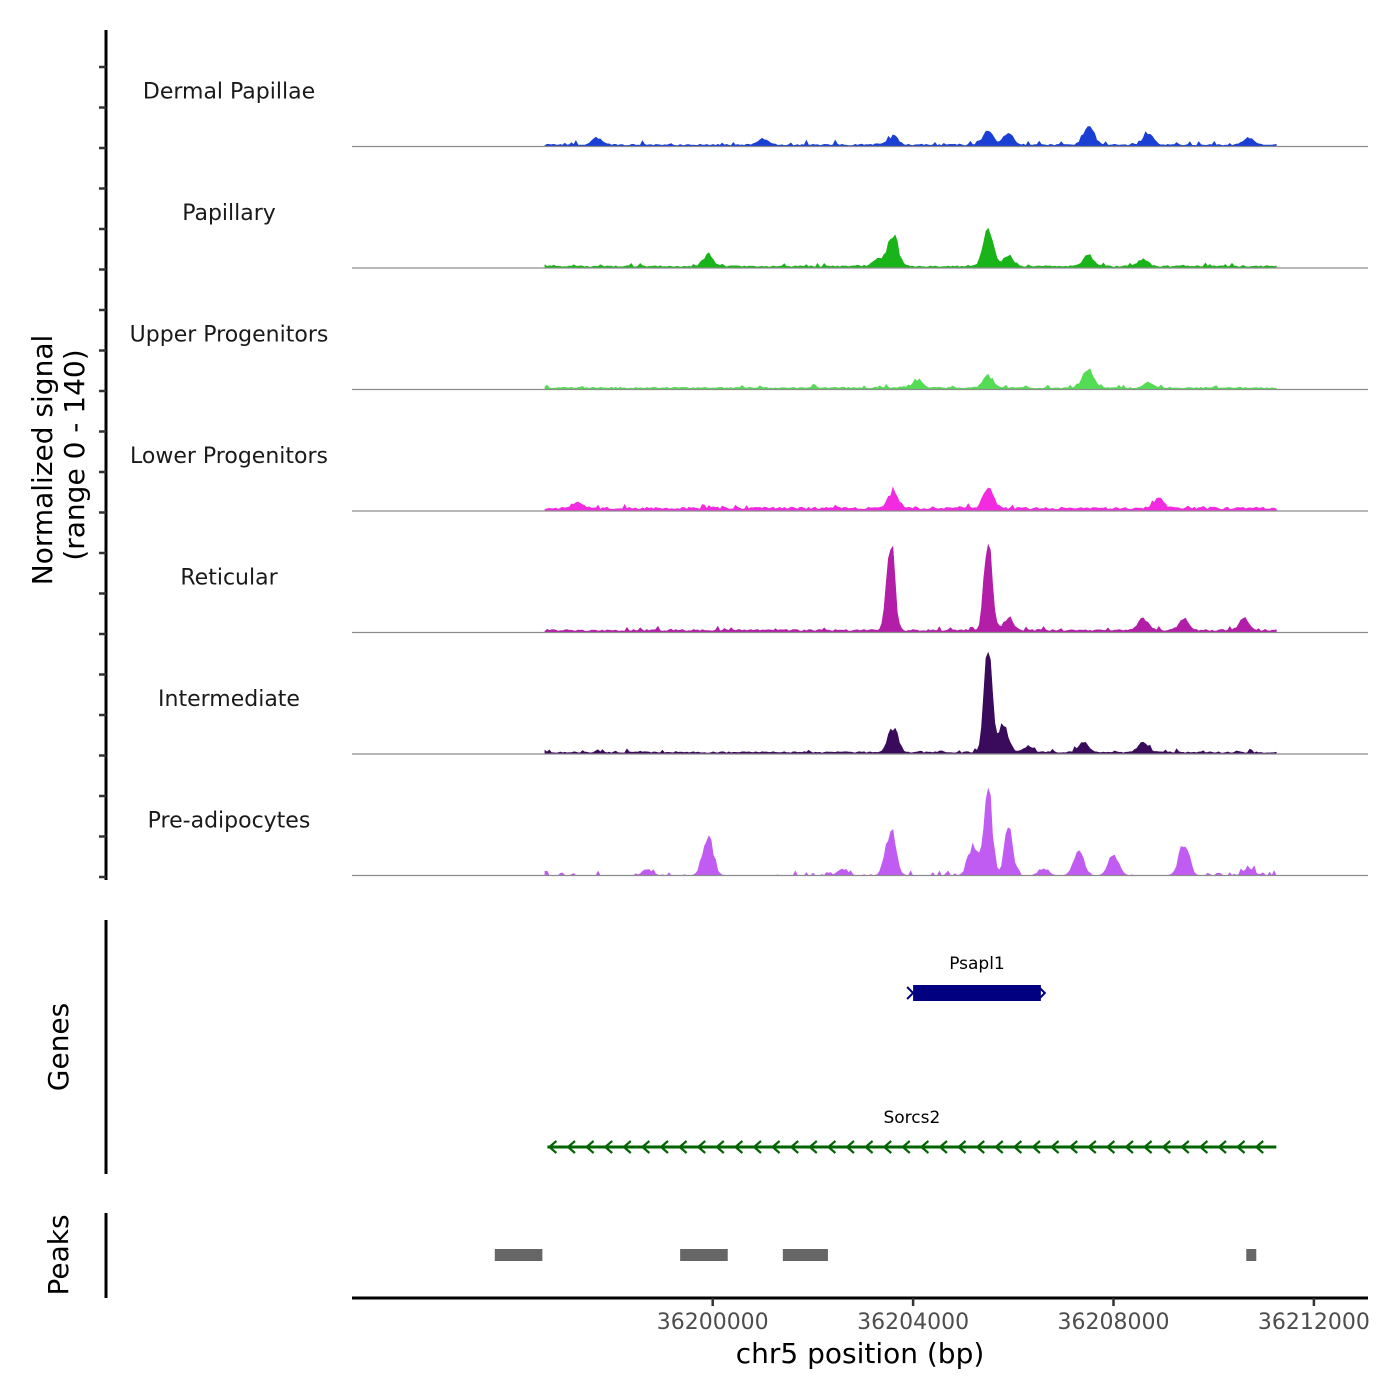  I want to click on track-label: Lower Progenitors, so click(229, 456).